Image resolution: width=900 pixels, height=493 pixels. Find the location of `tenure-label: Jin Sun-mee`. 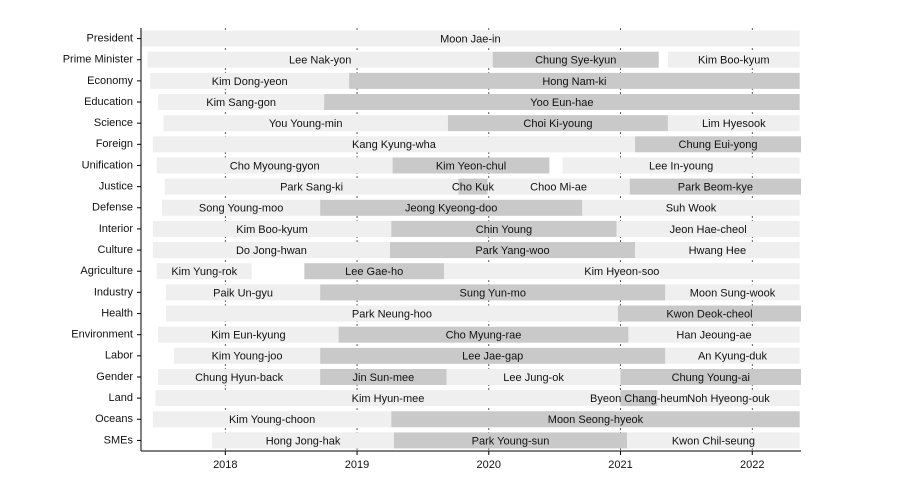

tenure-label: Jin Sun-mee is located at coordinates (384, 378).